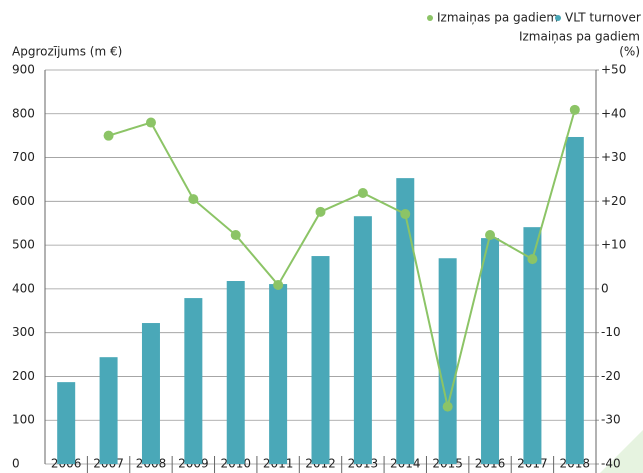 The height and width of the screenshot is (473, 643). What do you see at coordinates (23, 332) in the screenshot?
I see `y-tick-label: 300` at bounding box center [23, 332].